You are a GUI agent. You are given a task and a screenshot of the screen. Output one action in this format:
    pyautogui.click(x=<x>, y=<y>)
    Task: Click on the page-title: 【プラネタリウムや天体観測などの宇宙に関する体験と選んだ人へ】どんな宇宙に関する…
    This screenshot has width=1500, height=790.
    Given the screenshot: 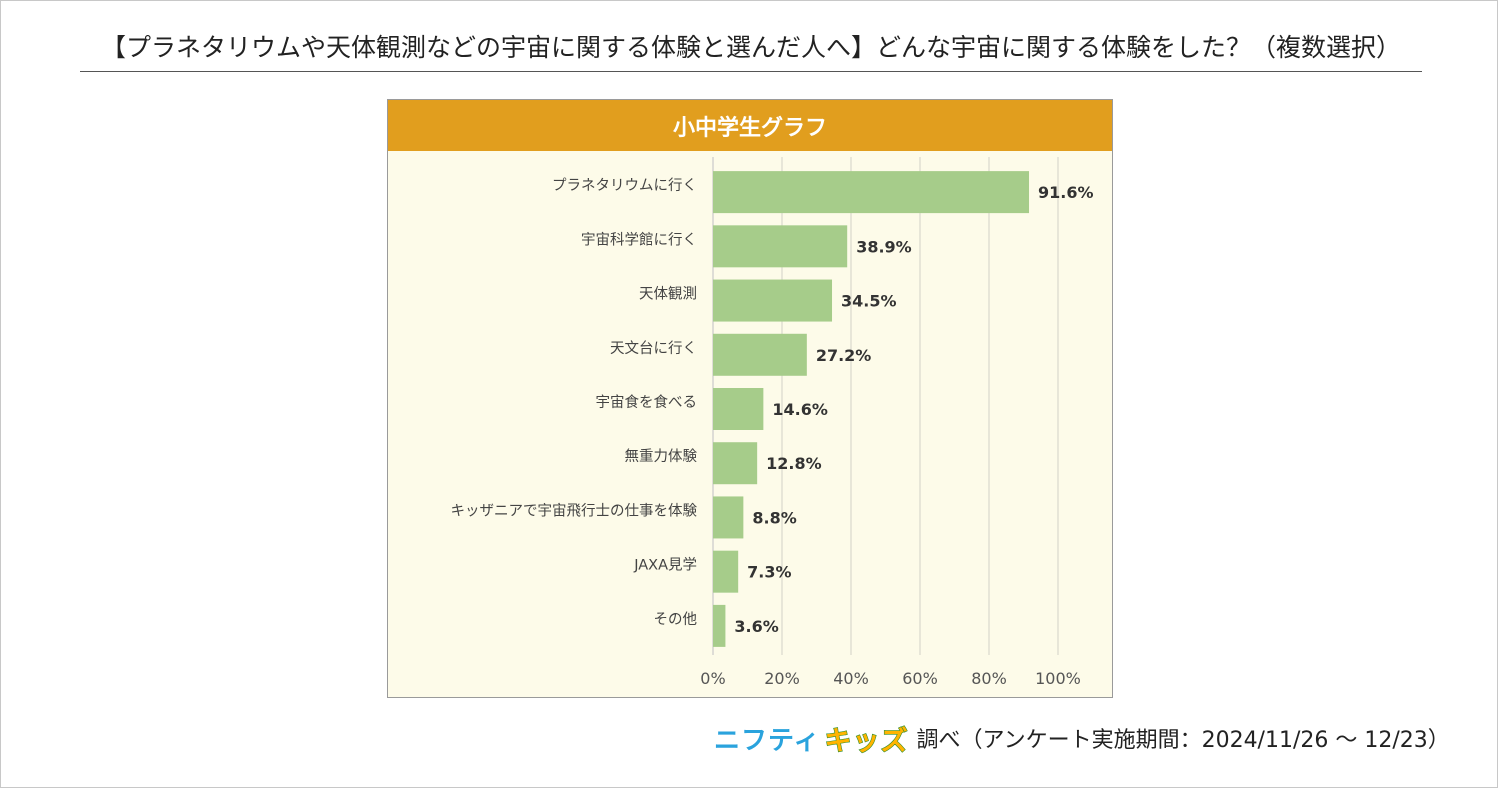 What is the action you would take?
    pyautogui.click(x=750, y=47)
    